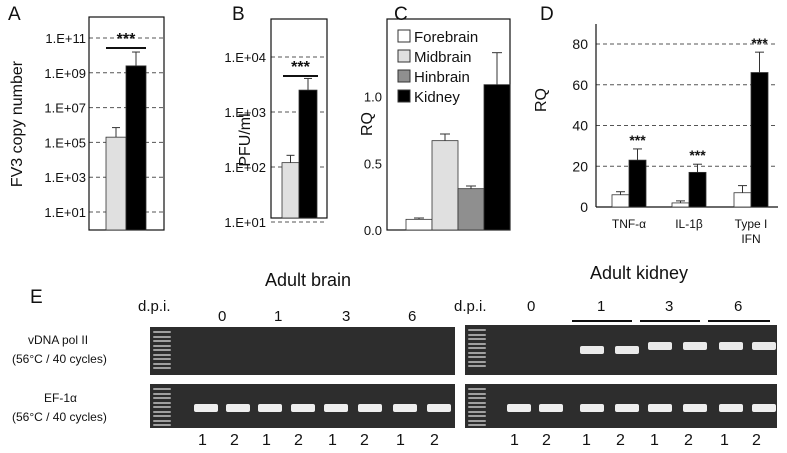  What do you see at coordinates (59, 417) in the screenshot?
I see `row2-sub: (56°C / 40 cycles)` at bounding box center [59, 417].